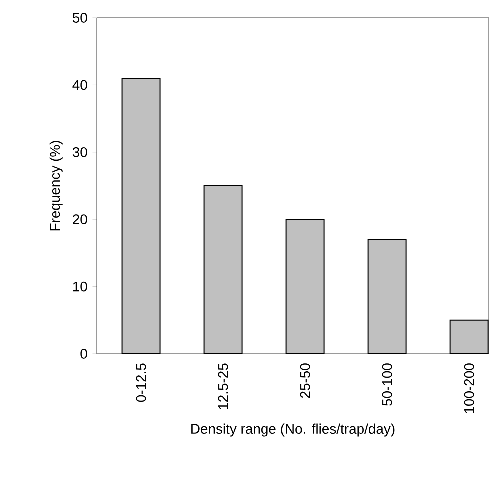 This screenshot has height=492, width=501. What do you see at coordinates (293, 430) in the screenshot?
I see `x-axis-title: Density range (No. flies/trap/day)` at bounding box center [293, 430].